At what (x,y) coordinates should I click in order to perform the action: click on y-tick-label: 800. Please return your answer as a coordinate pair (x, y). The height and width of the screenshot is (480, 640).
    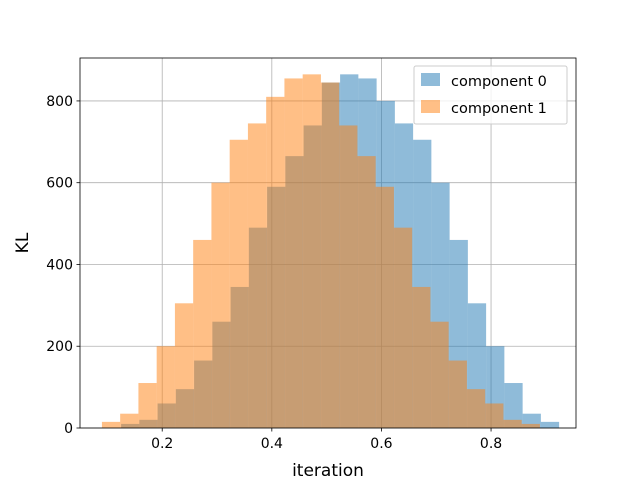
    Looking at the image, I should click on (59, 102).